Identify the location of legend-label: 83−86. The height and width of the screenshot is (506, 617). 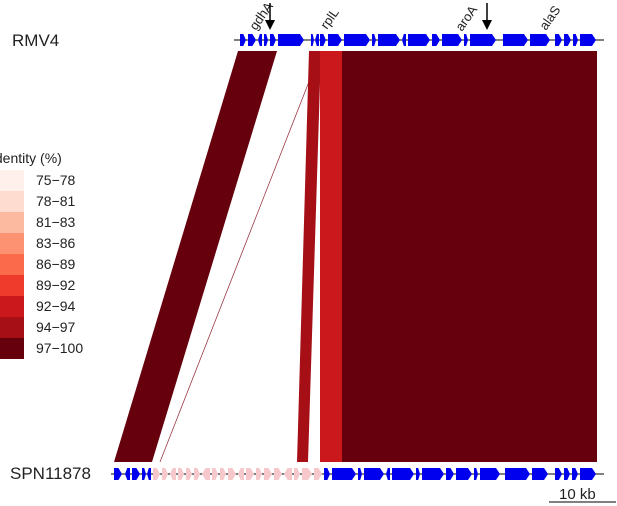
(56, 243).